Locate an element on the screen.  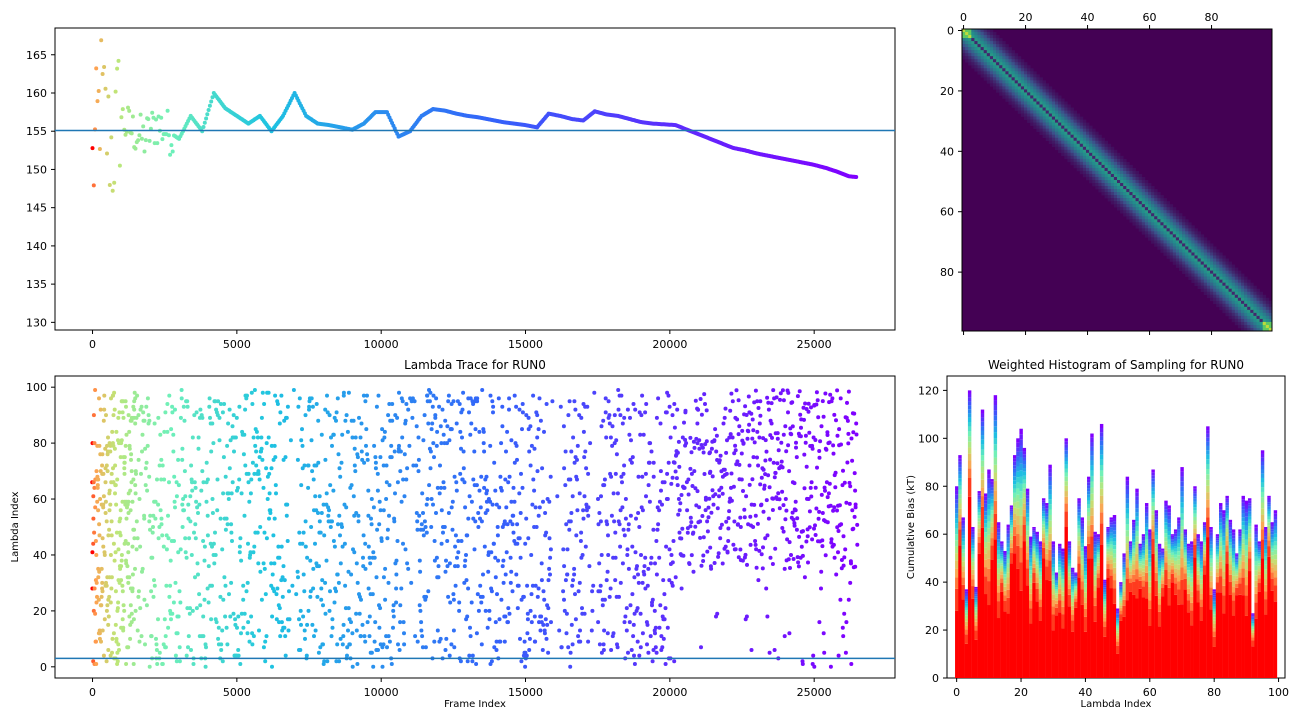
y-tick-label: 80 is located at coordinates (40, 443).